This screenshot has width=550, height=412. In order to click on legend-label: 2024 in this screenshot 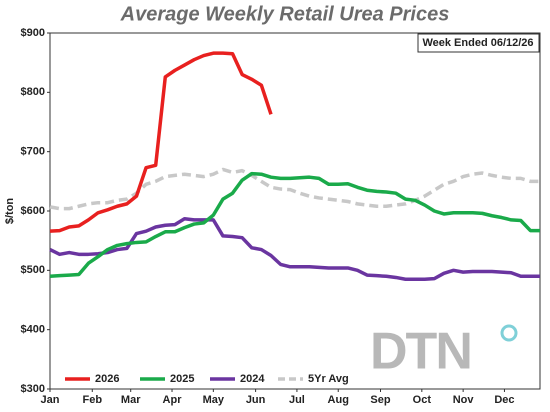, I will do `click(252, 379)`.